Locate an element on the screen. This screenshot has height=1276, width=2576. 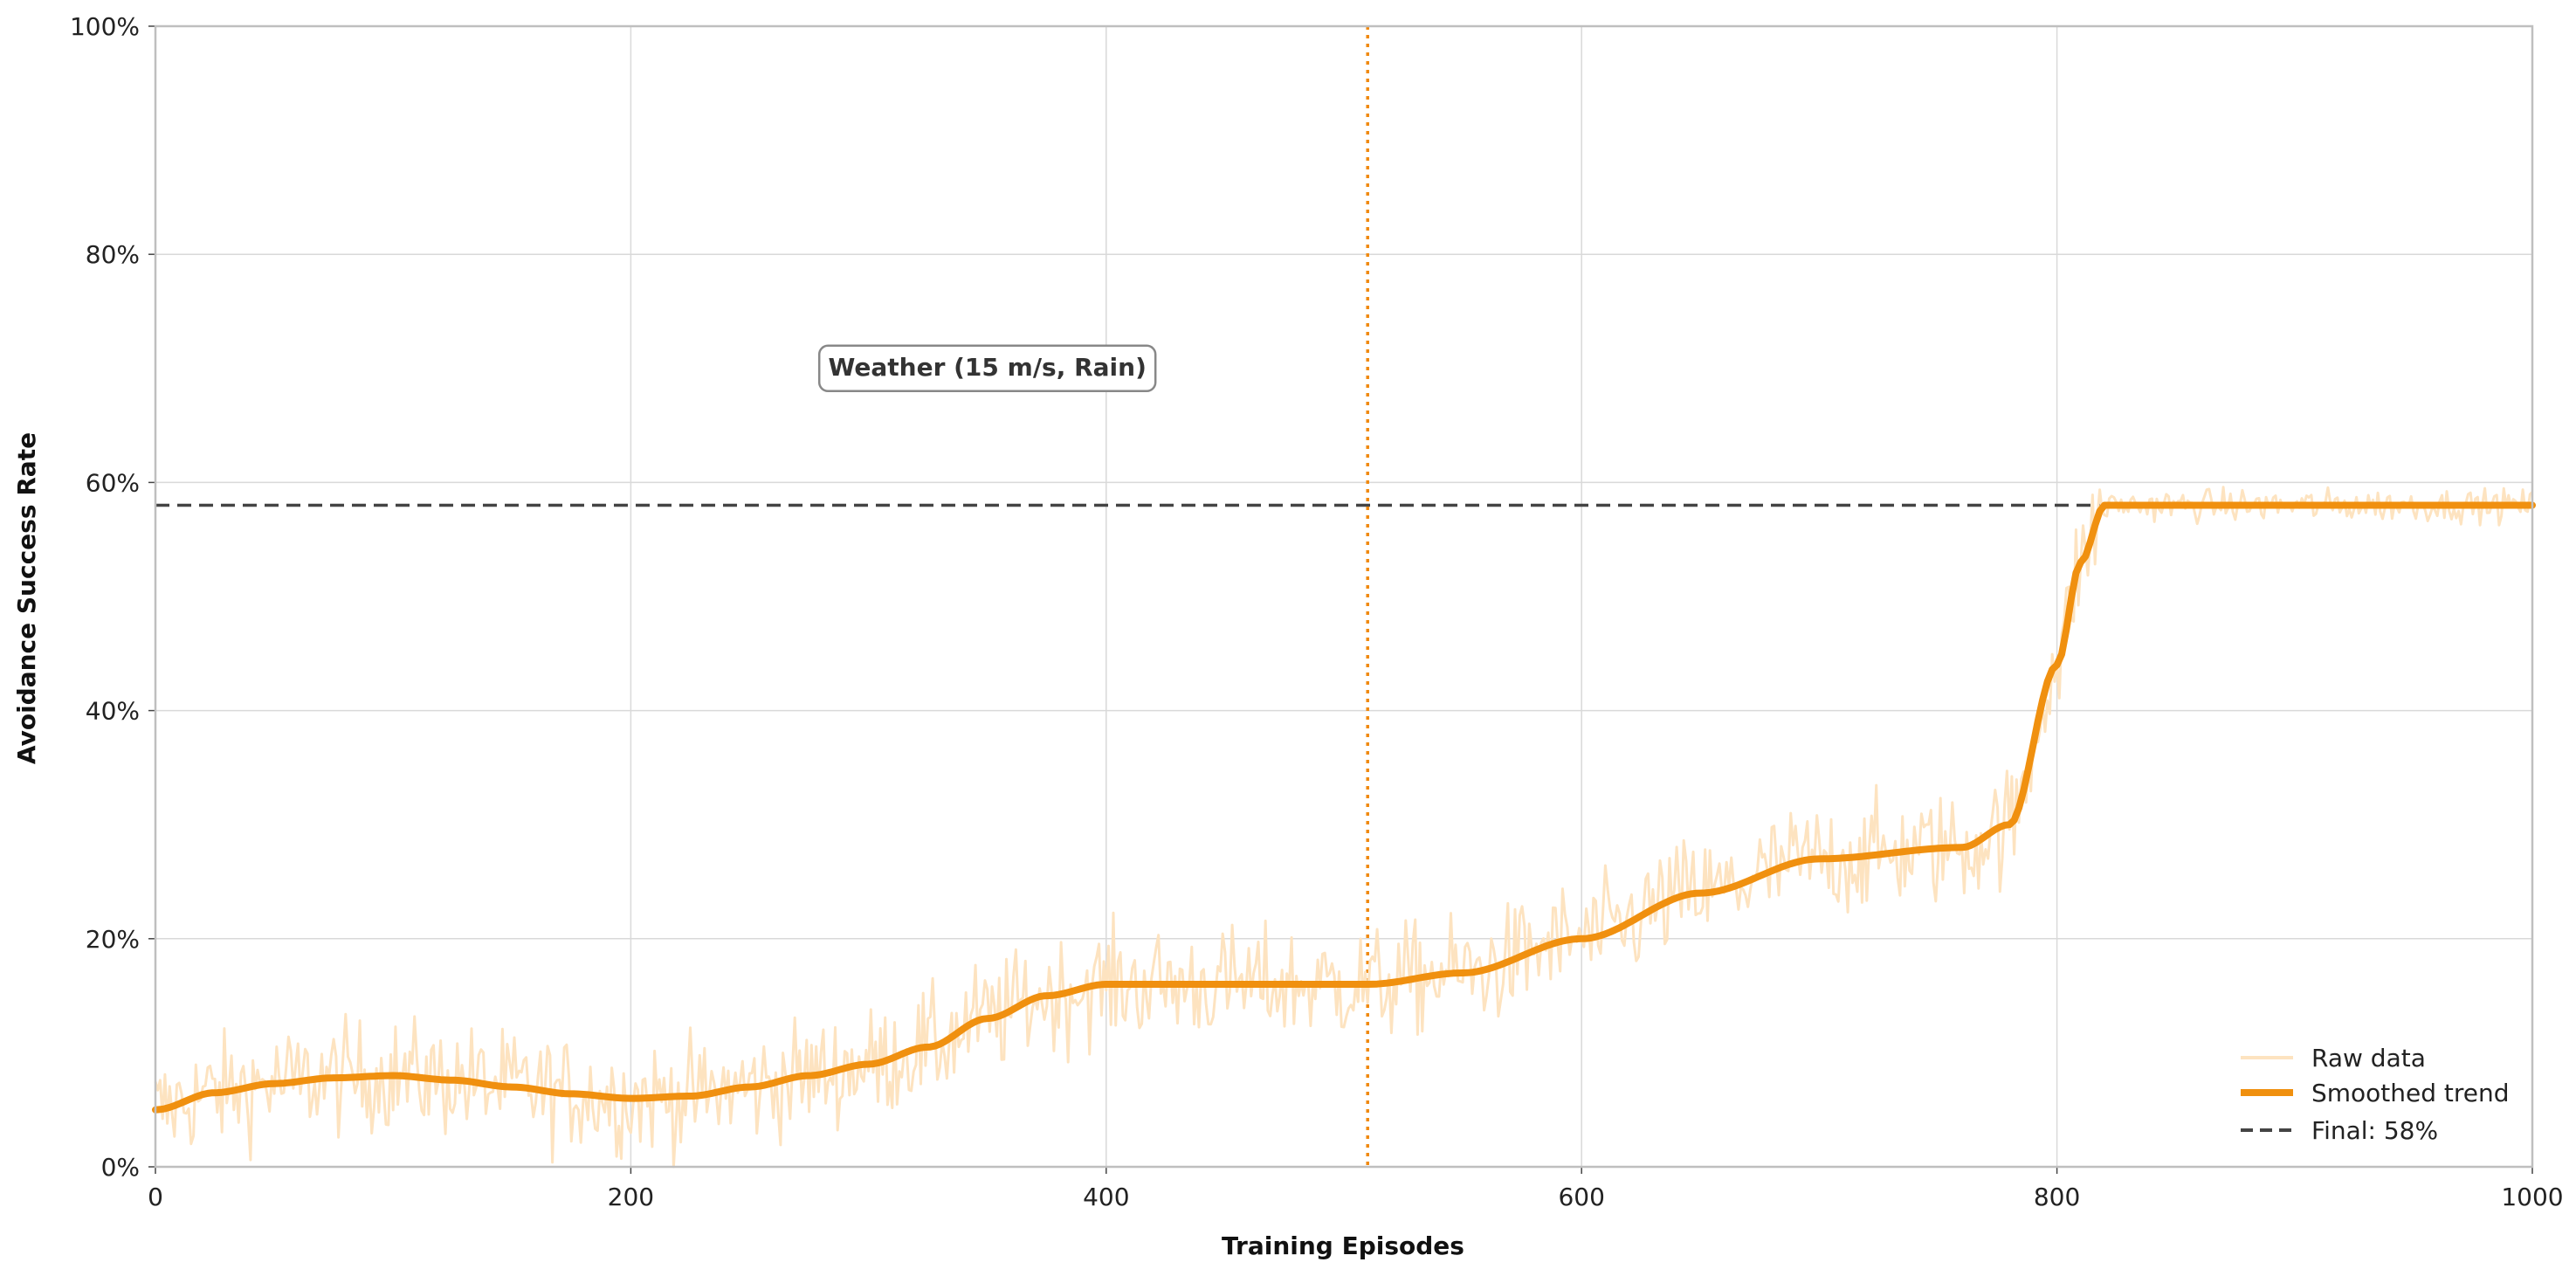
x-tick-label-400: 400 is located at coordinates (1106, 1197).